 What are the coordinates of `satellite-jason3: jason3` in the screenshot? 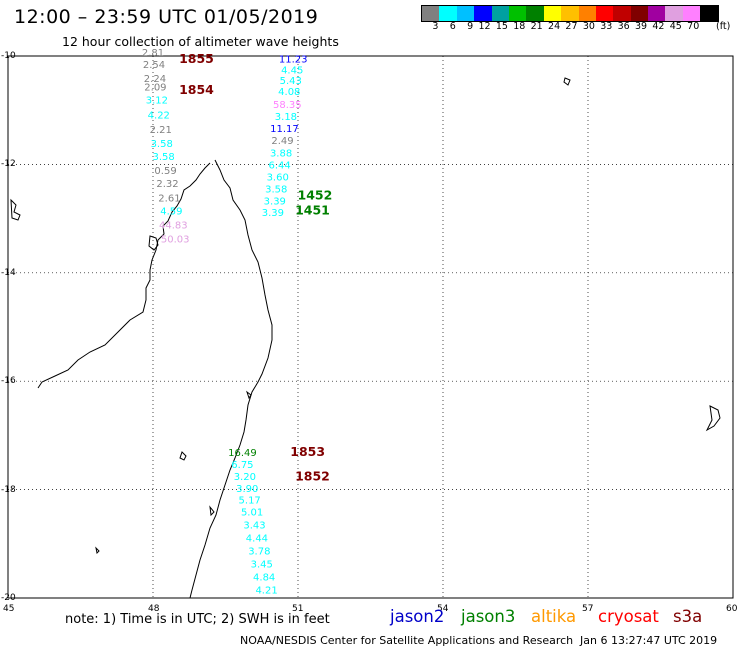 It's located at (488, 616).